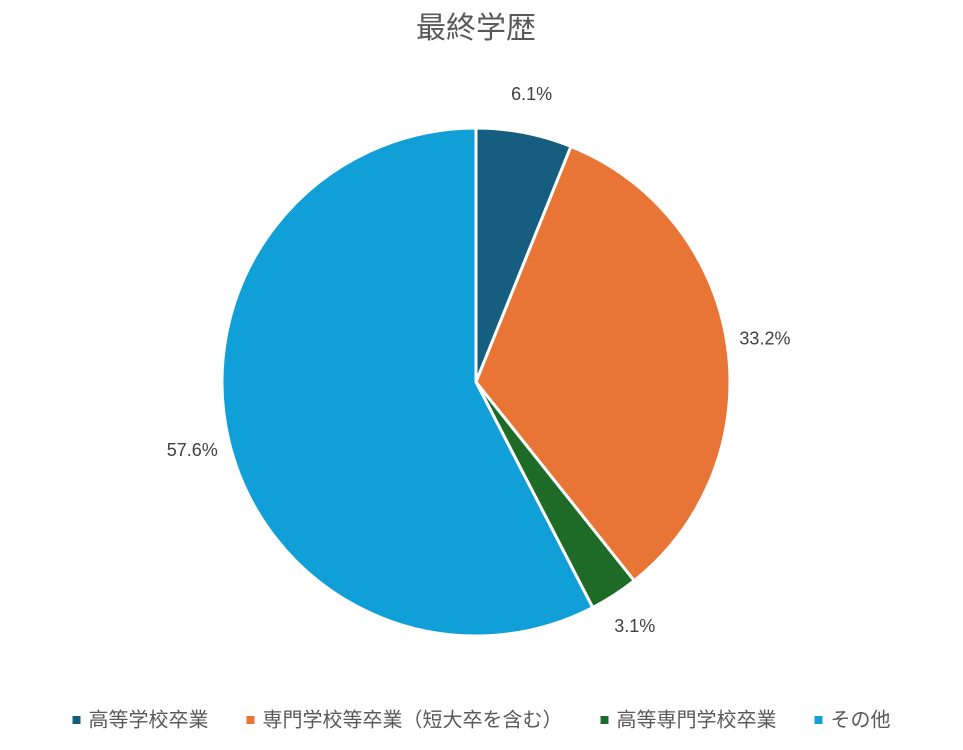 The height and width of the screenshot is (750, 963). I want to click on data-label: 57.6%, so click(192, 450).